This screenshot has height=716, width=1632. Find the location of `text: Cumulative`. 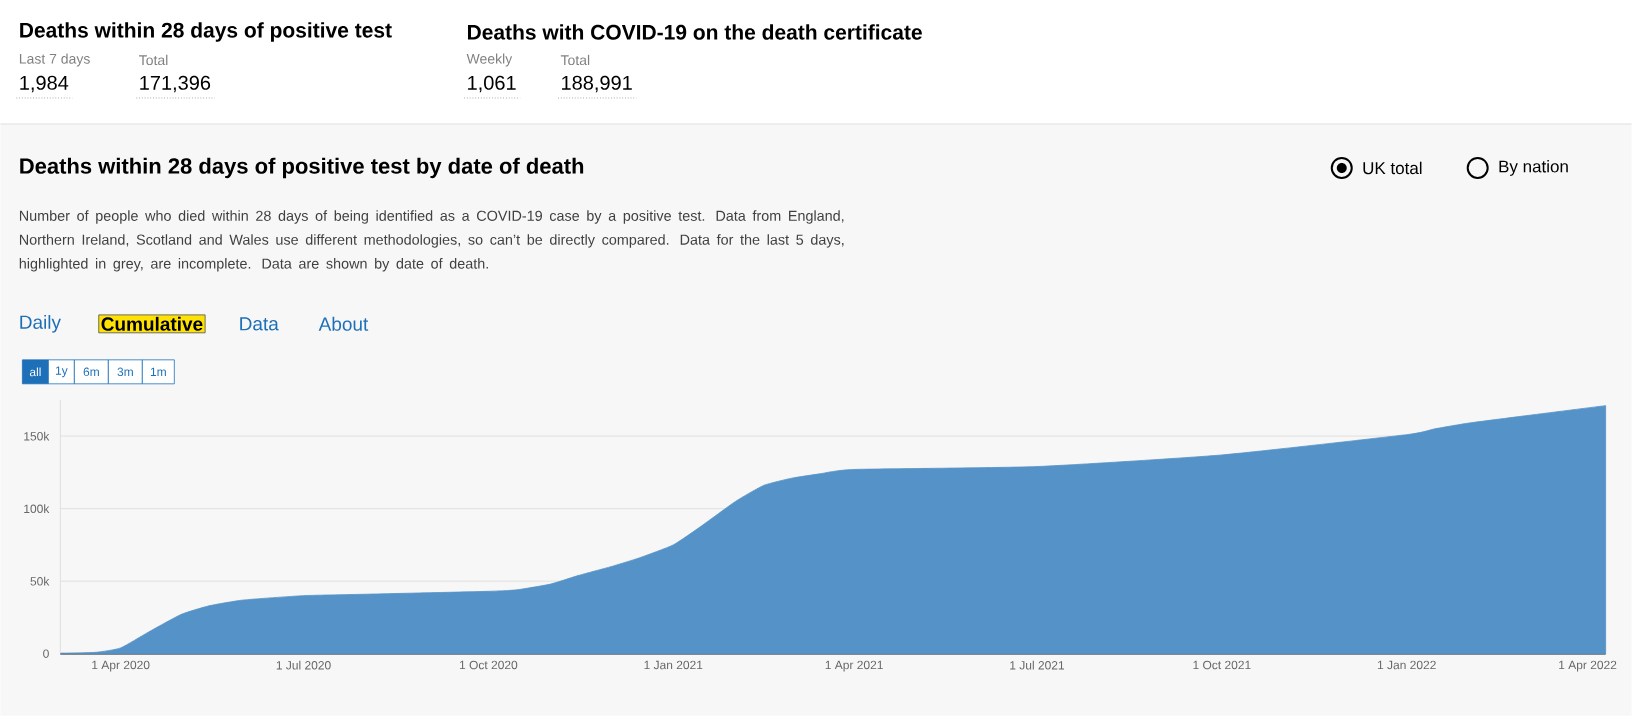

text: Cumulative is located at coordinates (152, 324).